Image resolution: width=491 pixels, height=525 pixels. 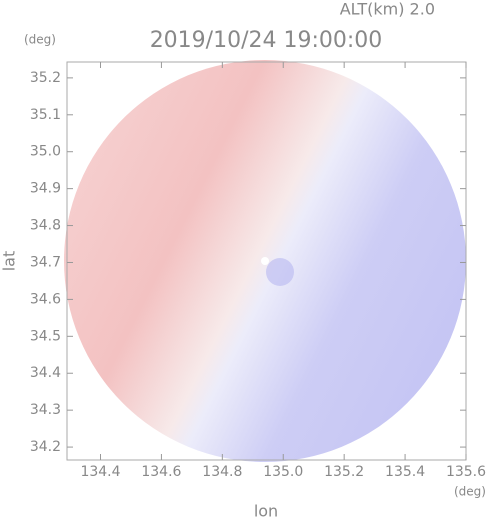 What do you see at coordinates (266, 511) in the screenshot?
I see `x-axis-label: lon` at bounding box center [266, 511].